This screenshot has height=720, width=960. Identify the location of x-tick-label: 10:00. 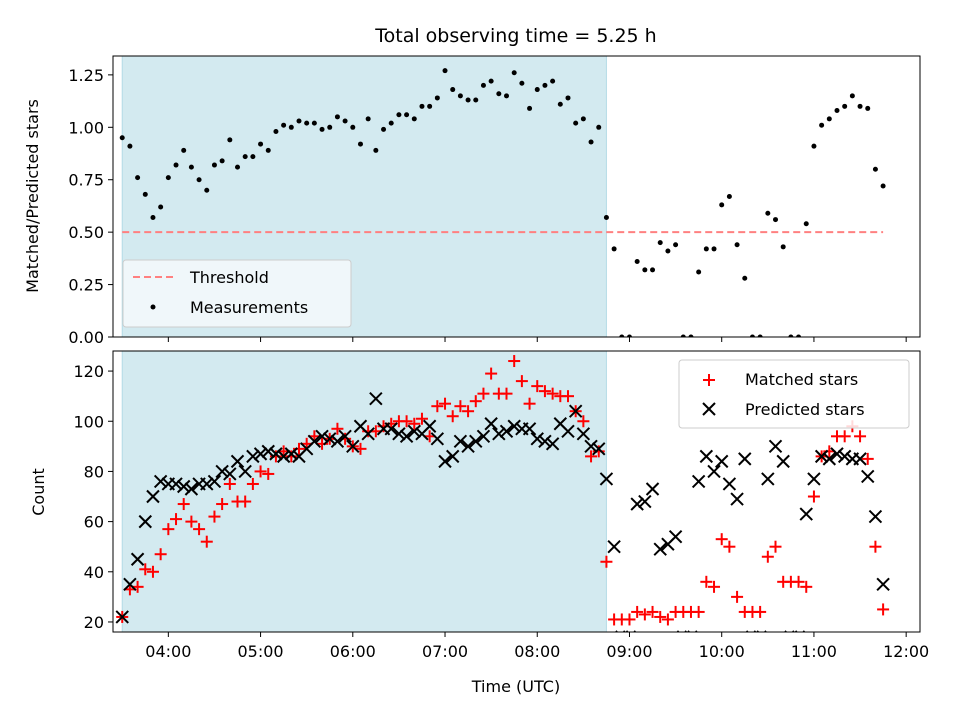
(722, 651).